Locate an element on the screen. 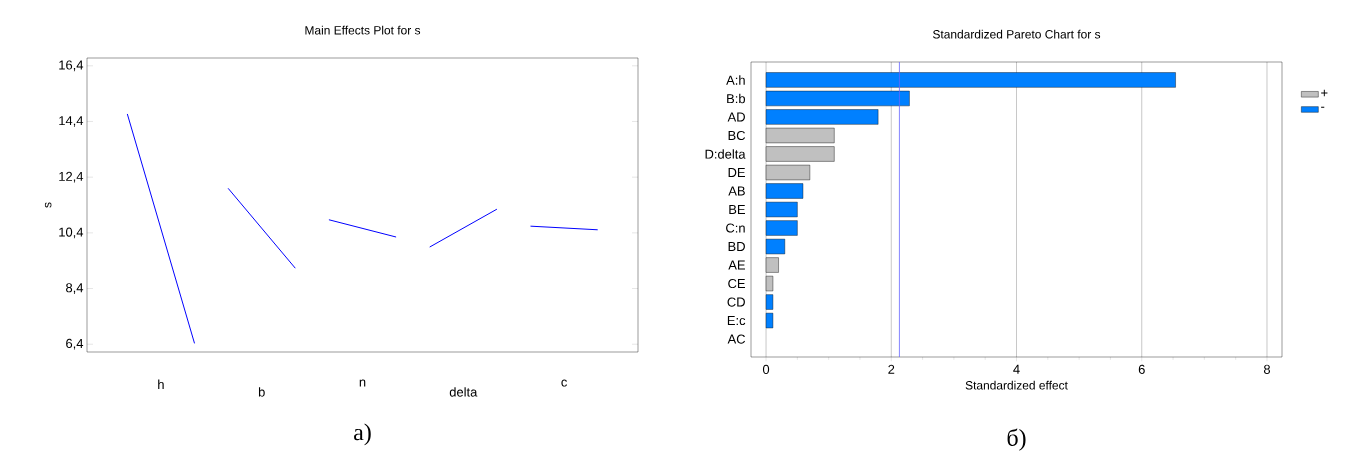 Image resolution: width=1357 pixels, height=464 pixels. x-axis-title: Standardized effect is located at coordinates (1016, 385).